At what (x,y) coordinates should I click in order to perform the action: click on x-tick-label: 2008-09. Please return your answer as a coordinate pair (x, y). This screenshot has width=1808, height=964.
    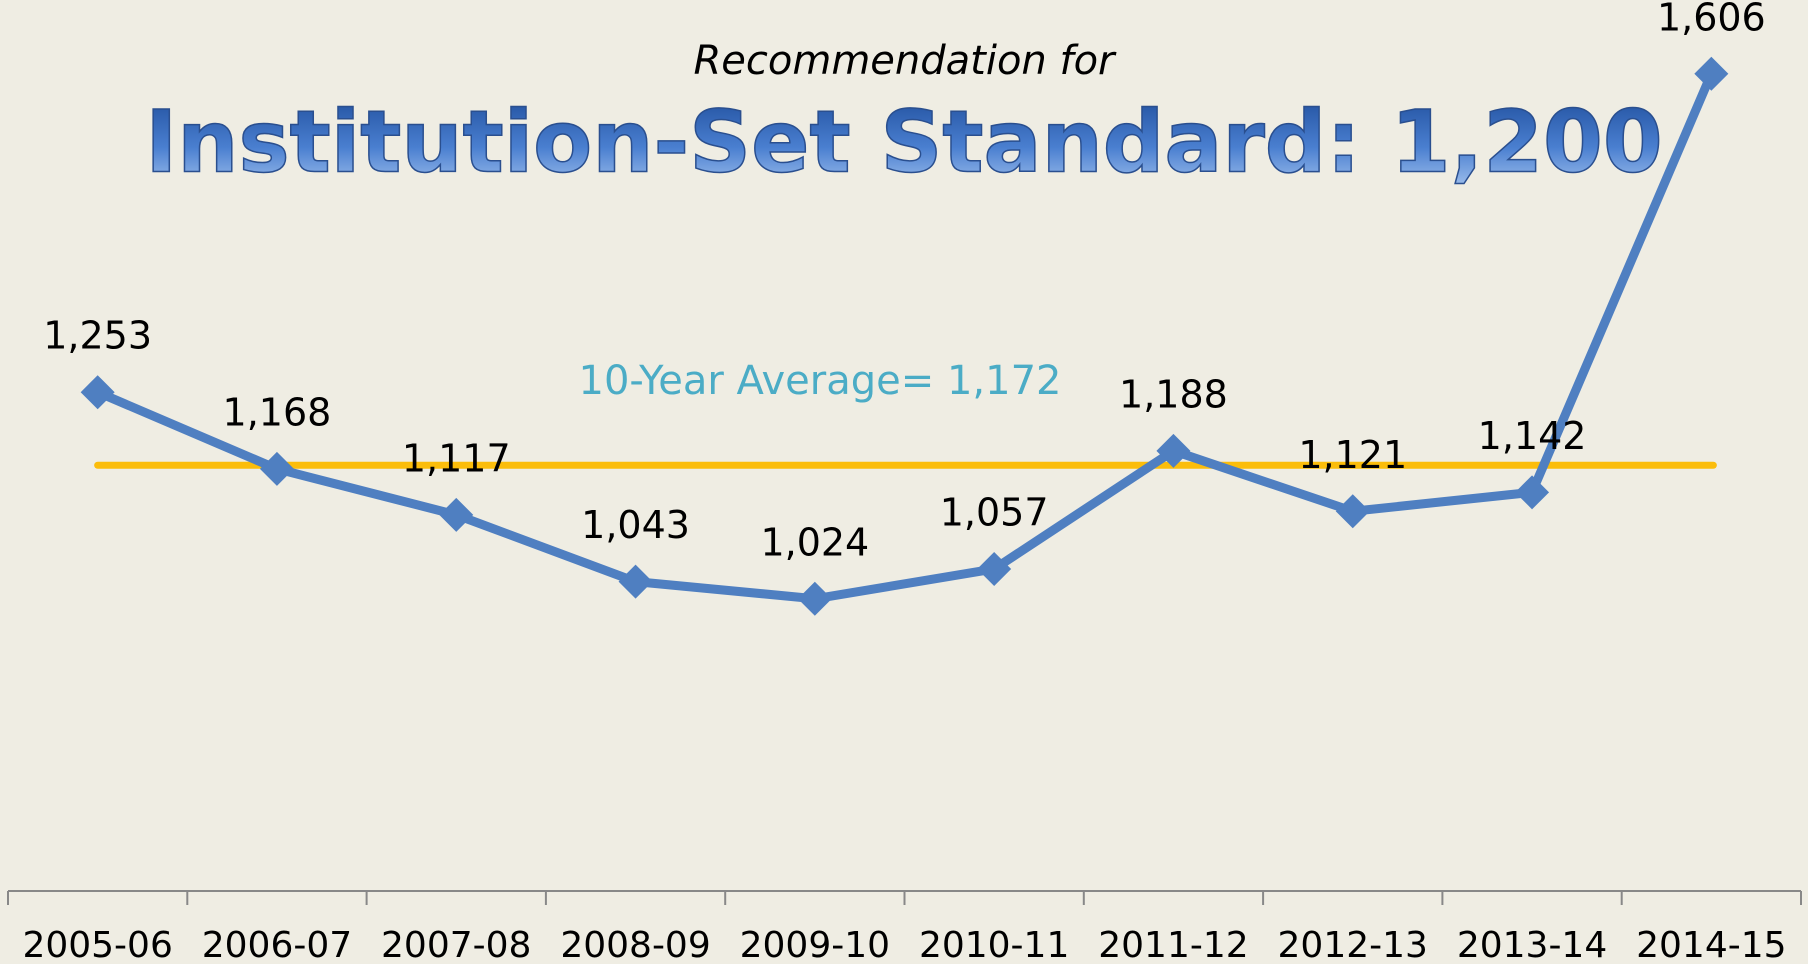
    Looking at the image, I should click on (635, 944).